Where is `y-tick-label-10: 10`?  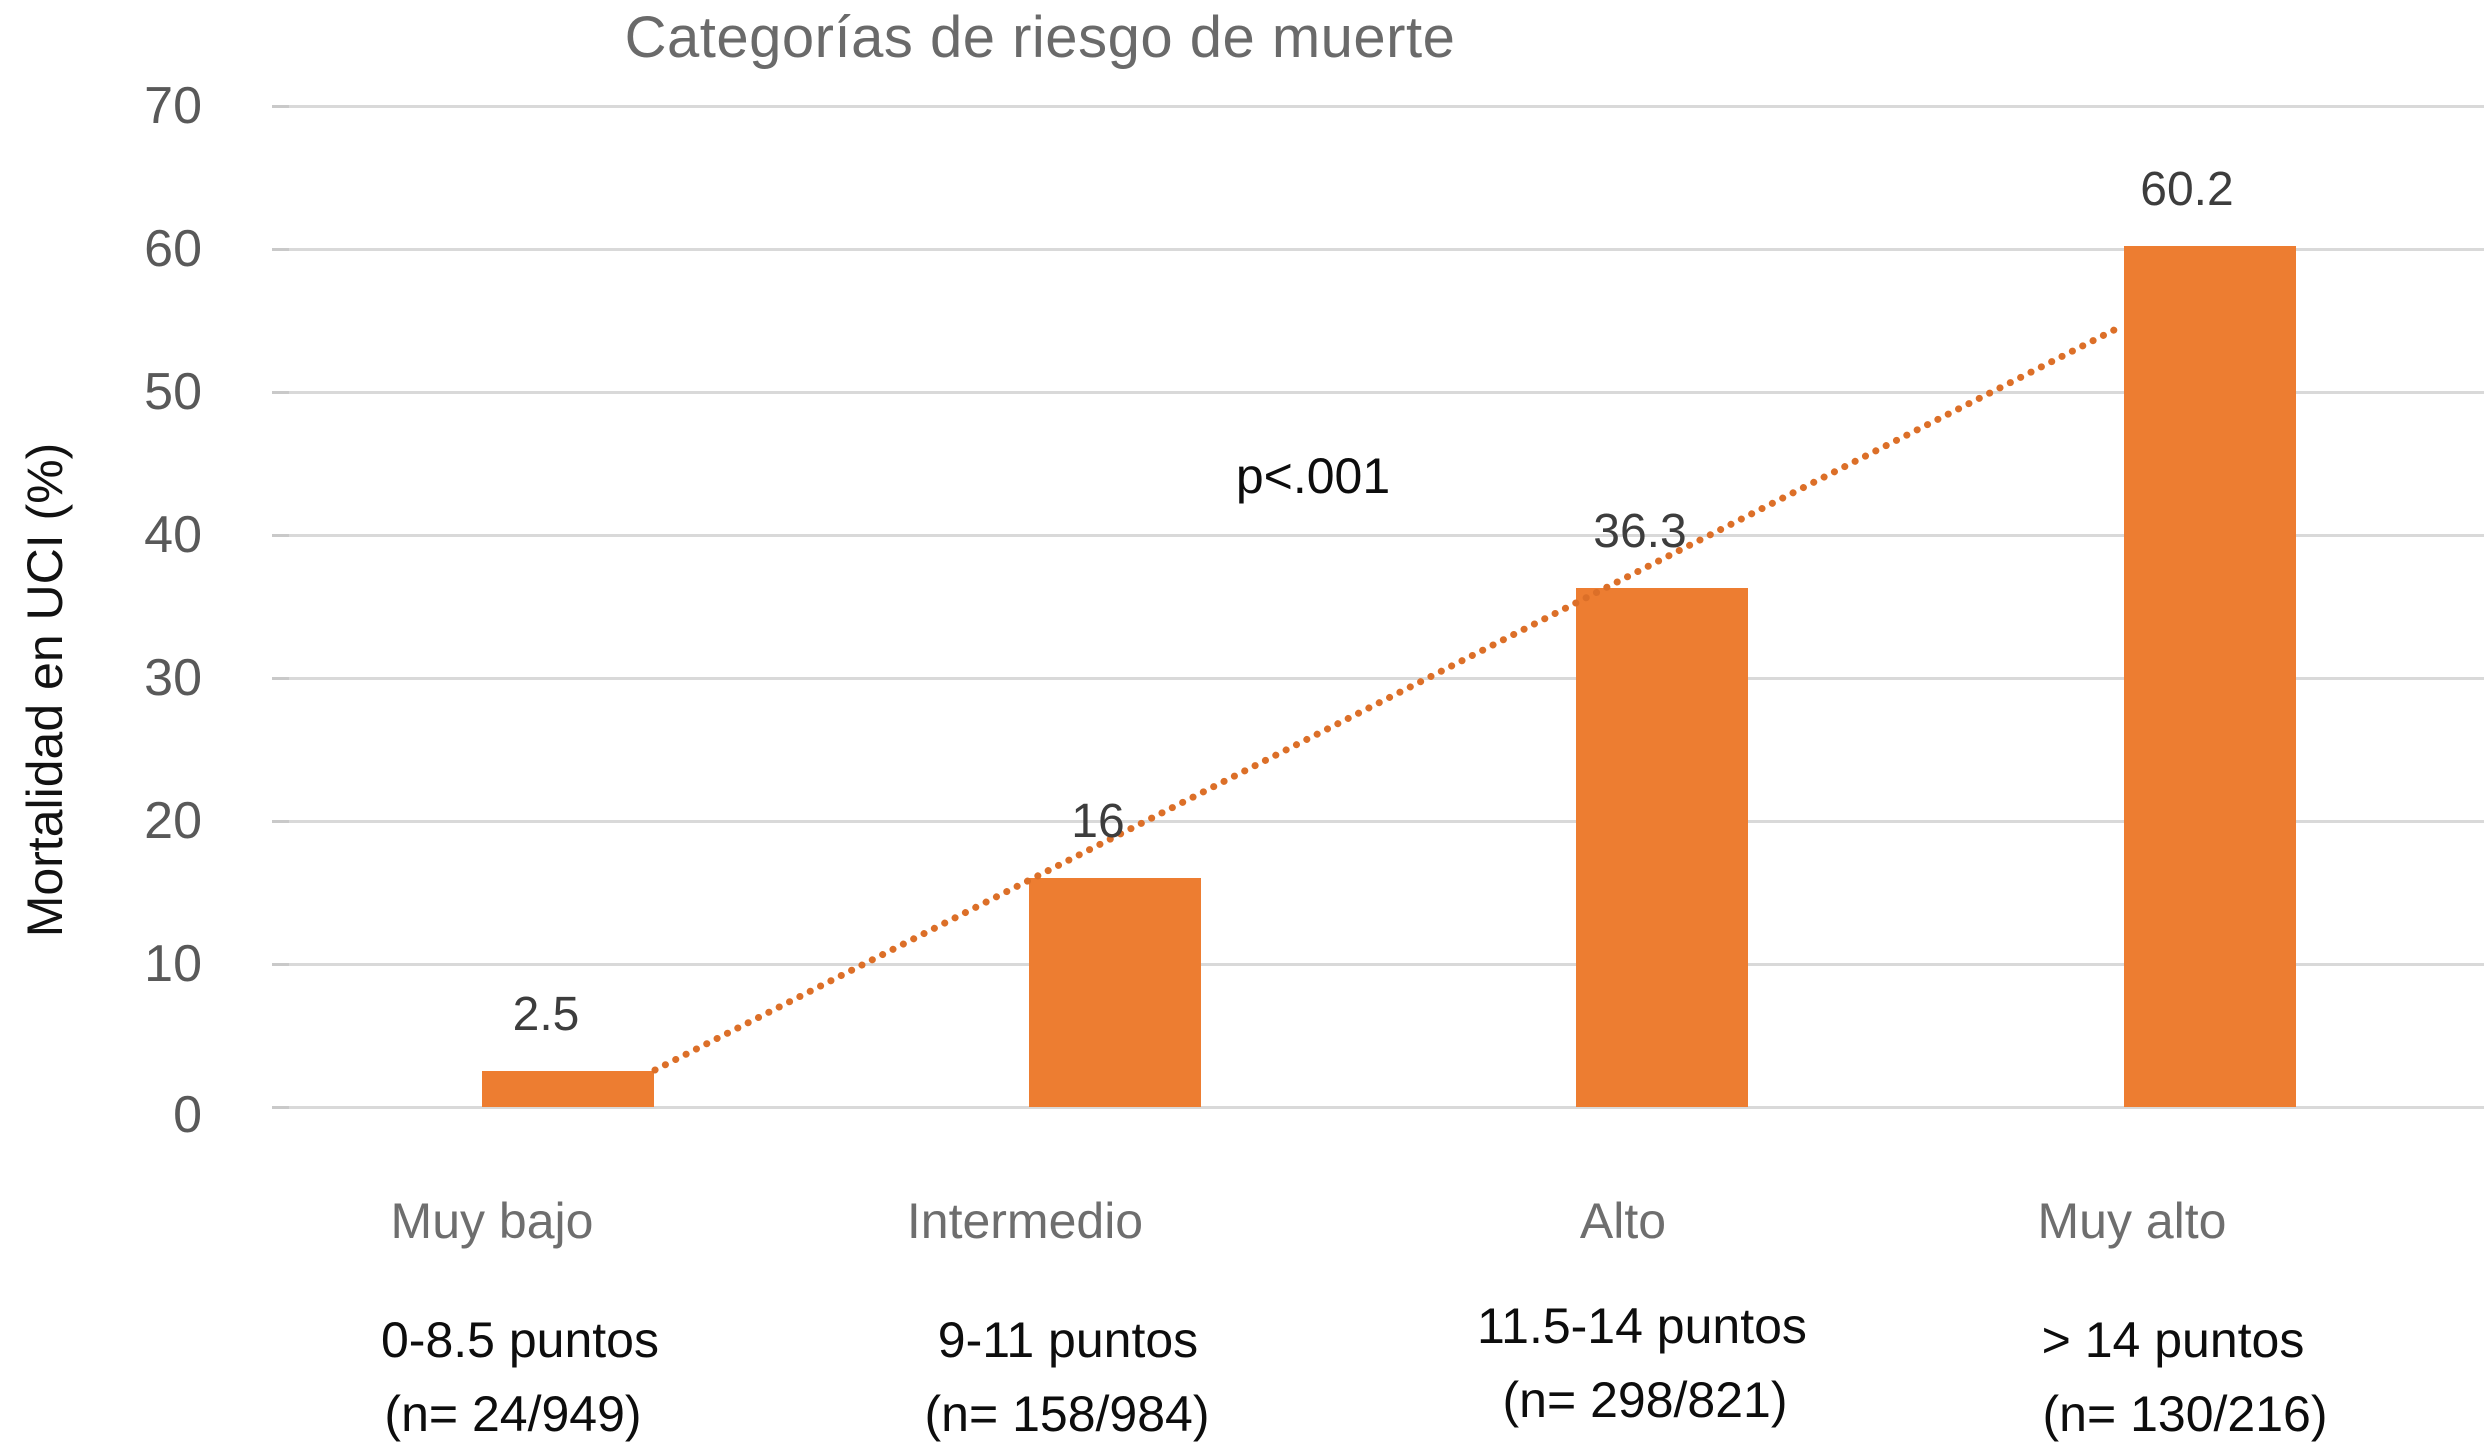 y-tick-label-10: 10 is located at coordinates (173, 964).